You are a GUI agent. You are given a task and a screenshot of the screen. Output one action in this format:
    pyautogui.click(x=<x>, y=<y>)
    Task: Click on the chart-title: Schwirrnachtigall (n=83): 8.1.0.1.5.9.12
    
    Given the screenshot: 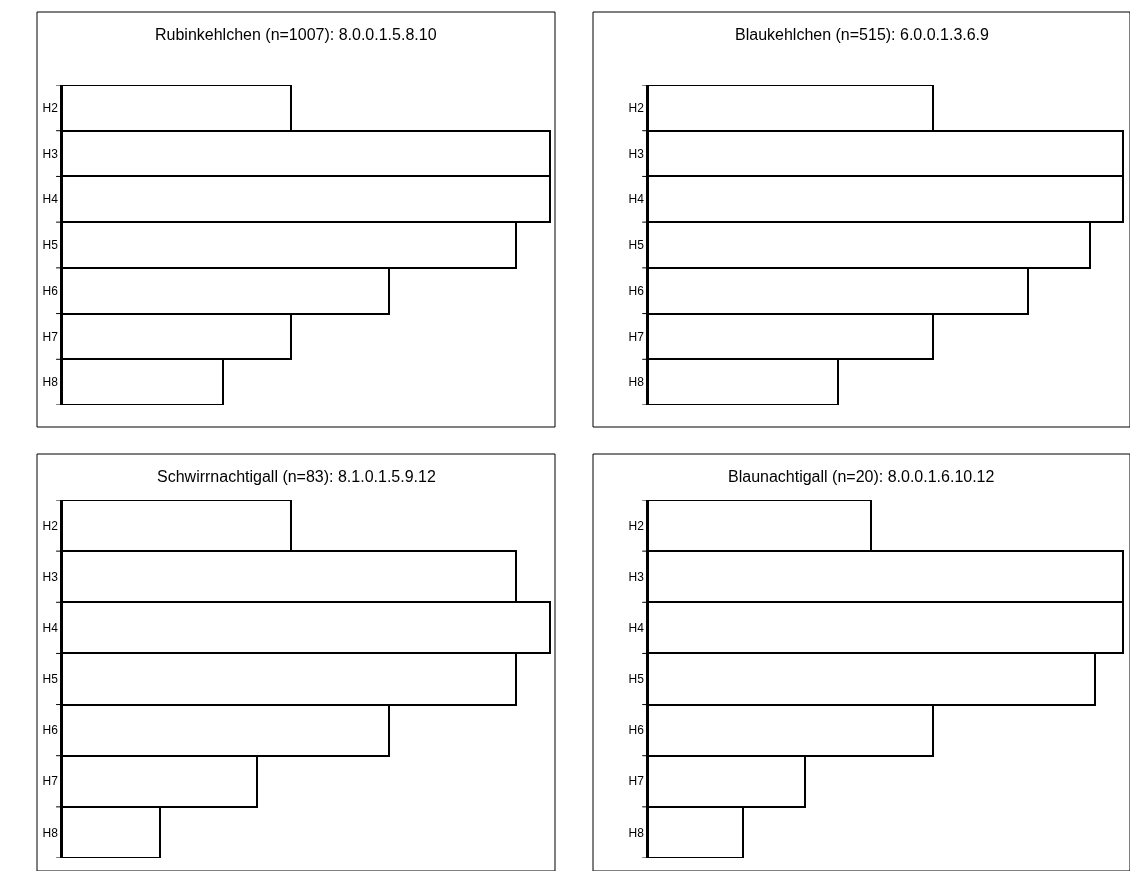 What is the action you would take?
    pyautogui.click(x=296, y=476)
    